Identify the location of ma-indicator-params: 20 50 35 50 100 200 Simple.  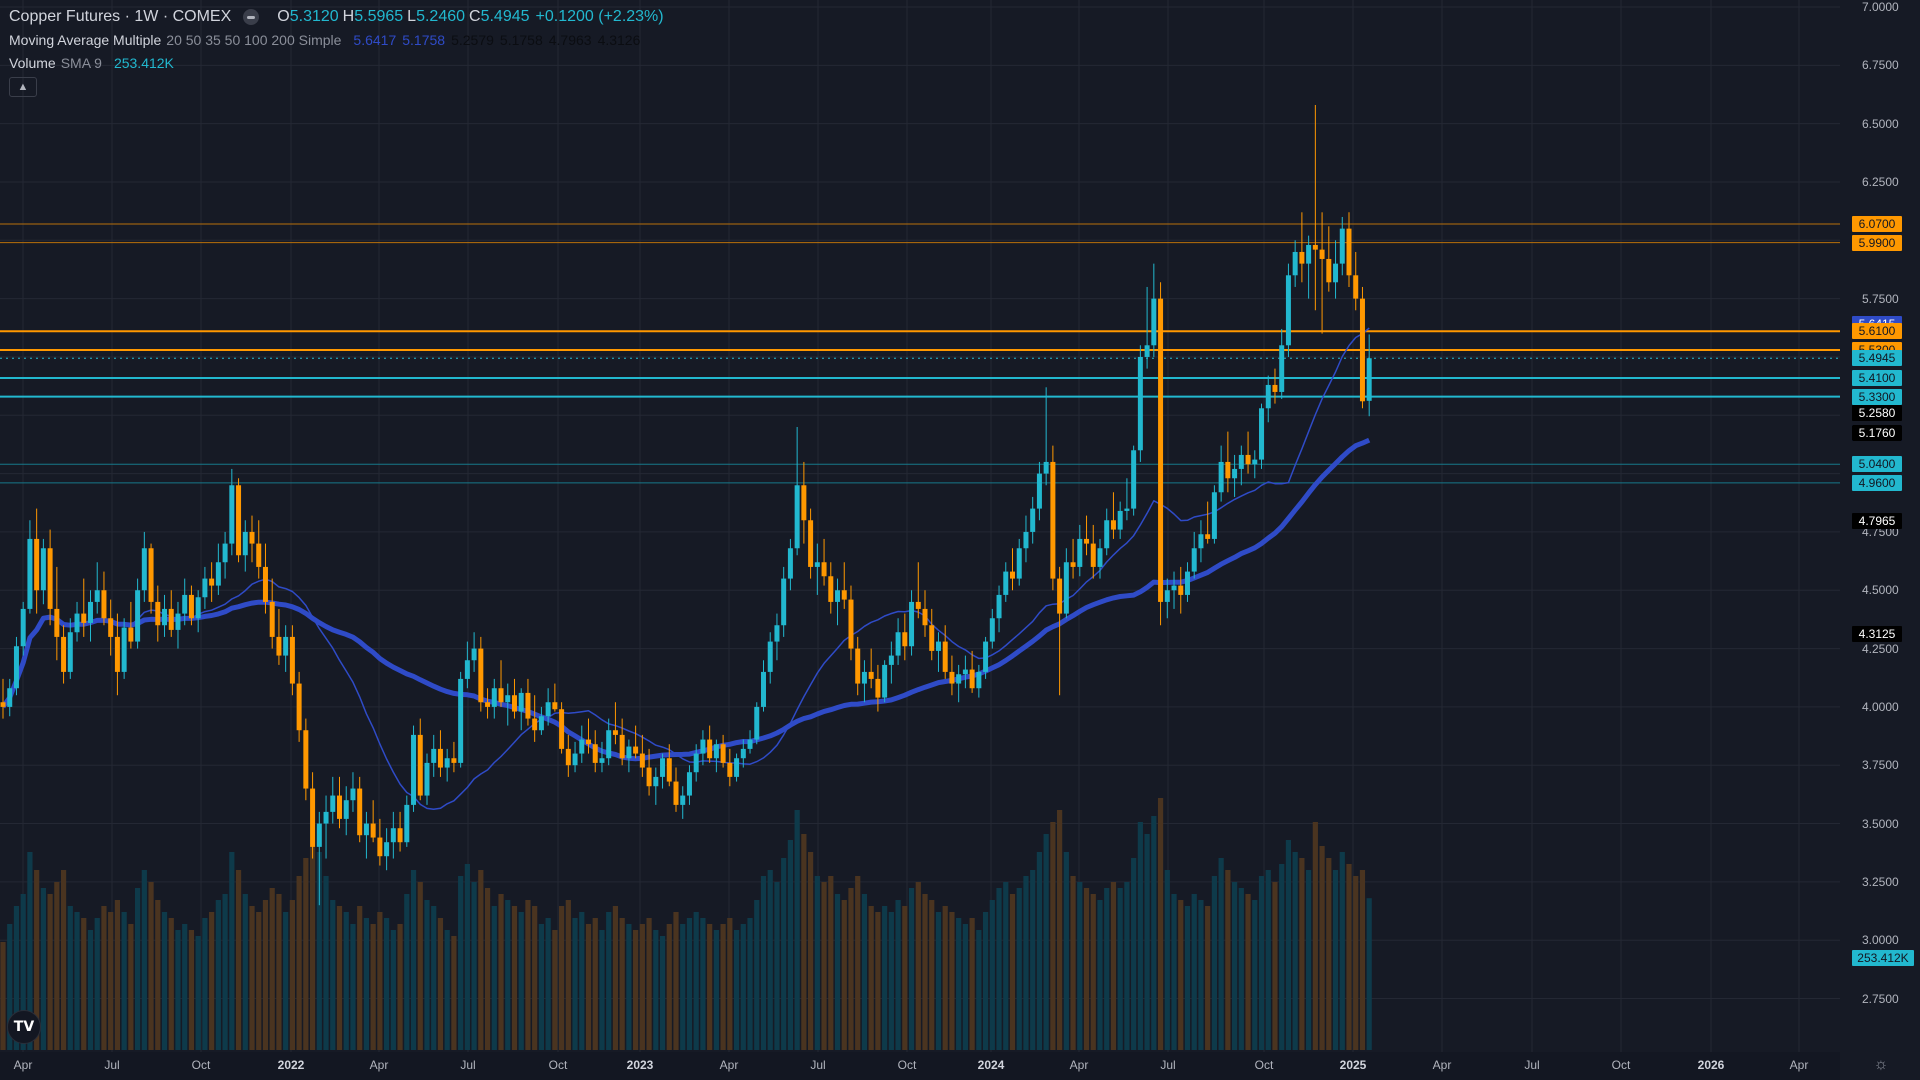
(254, 40).